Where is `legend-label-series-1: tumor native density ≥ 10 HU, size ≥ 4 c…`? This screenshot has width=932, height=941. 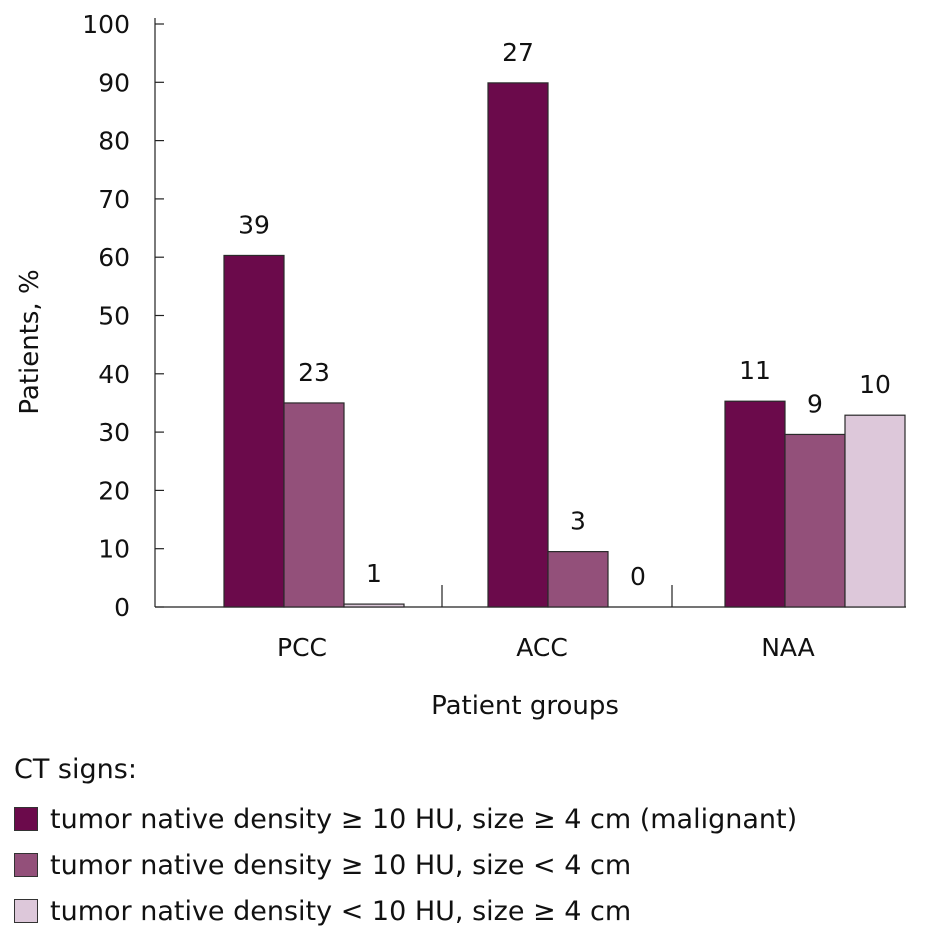
legend-label-series-1: tumor native density ≥ 10 HU, size ≥ 4 c… is located at coordinates (424, 819).